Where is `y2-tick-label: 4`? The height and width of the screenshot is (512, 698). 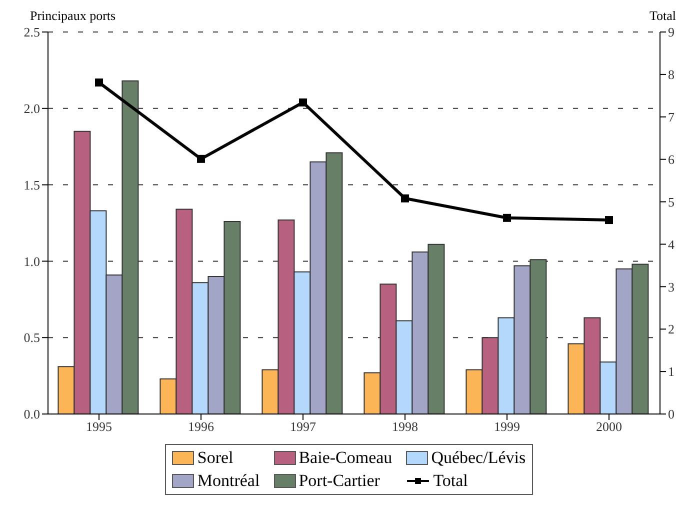
y2-tick-label: 4 is located at coordinates (671, 244).